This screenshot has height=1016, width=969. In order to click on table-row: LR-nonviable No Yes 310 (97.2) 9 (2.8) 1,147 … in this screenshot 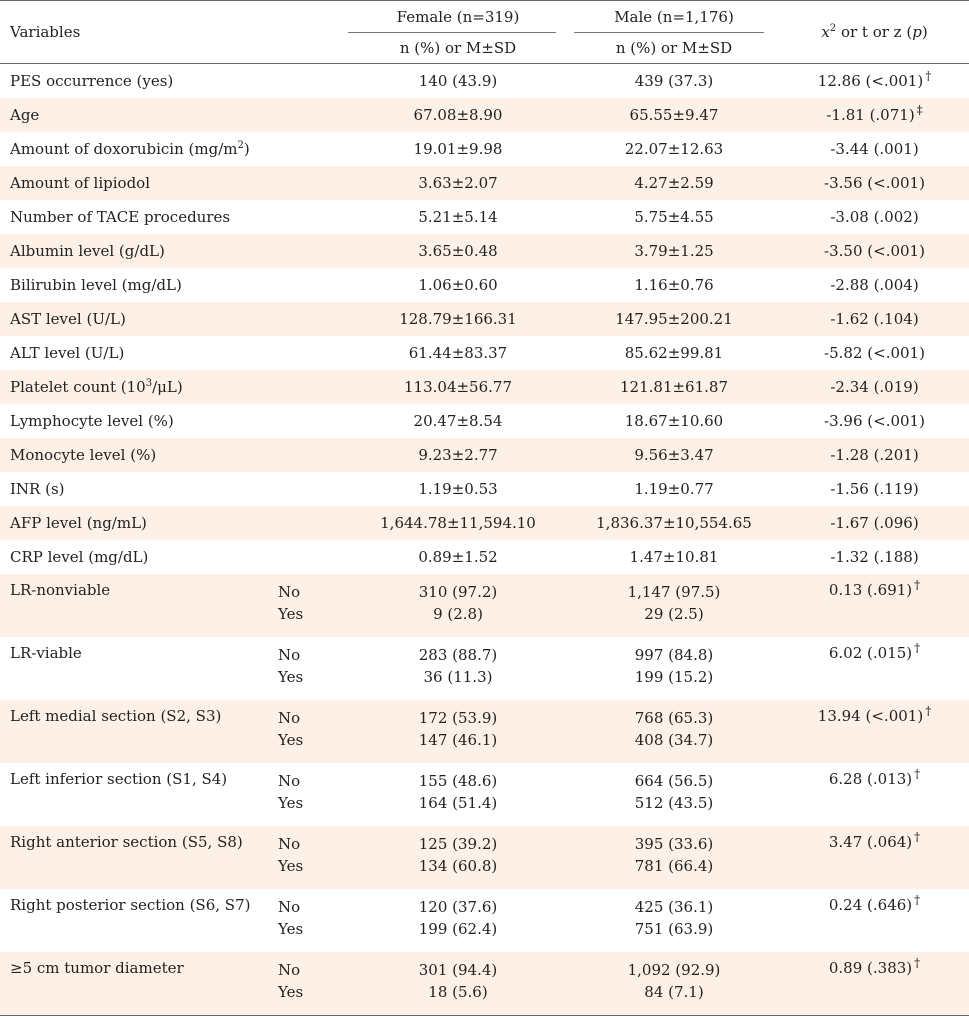, I will do `click(484, 605)`.